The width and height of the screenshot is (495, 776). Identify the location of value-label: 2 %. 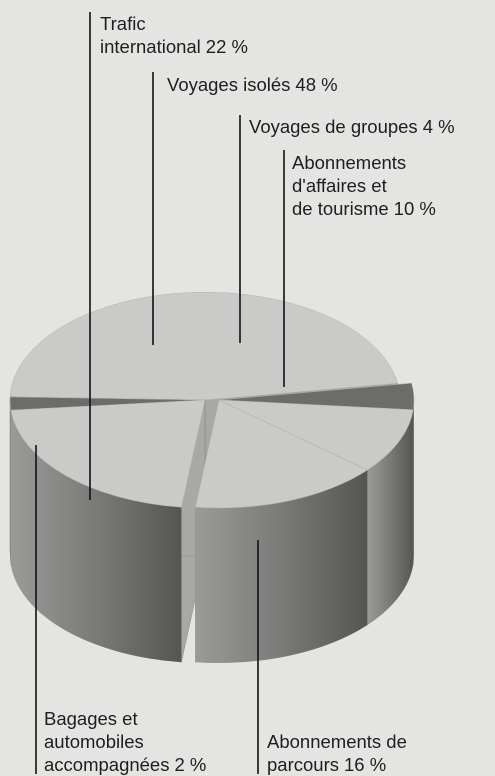
(190, 764).